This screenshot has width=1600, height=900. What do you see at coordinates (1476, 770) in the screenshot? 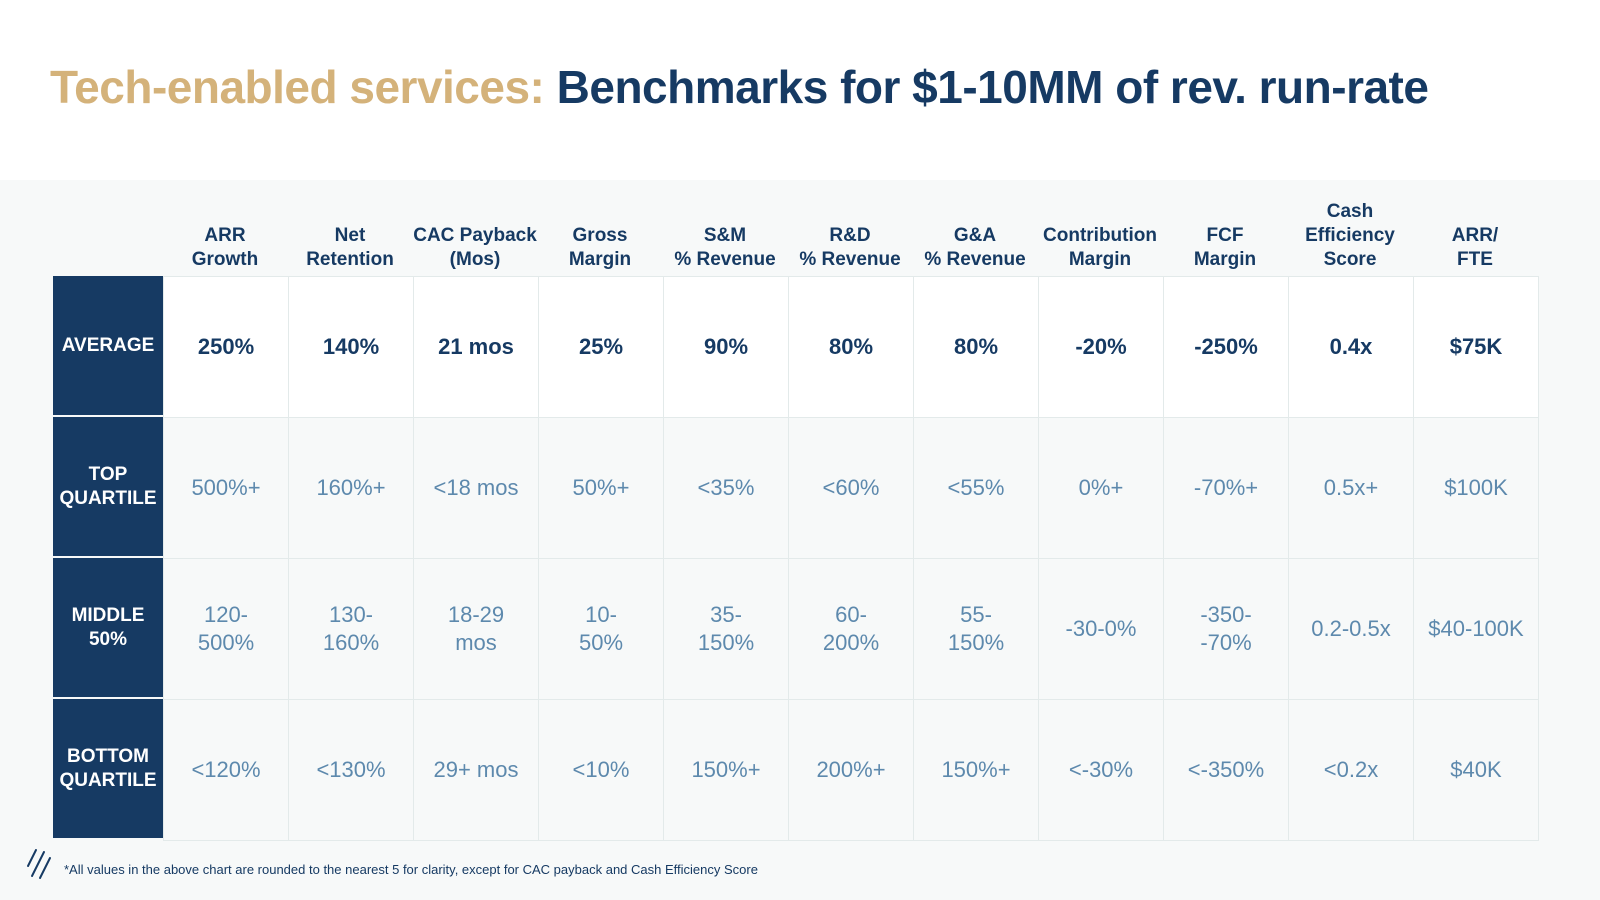
I see `table-cell: $40K` at bounding box center [1476, 770].